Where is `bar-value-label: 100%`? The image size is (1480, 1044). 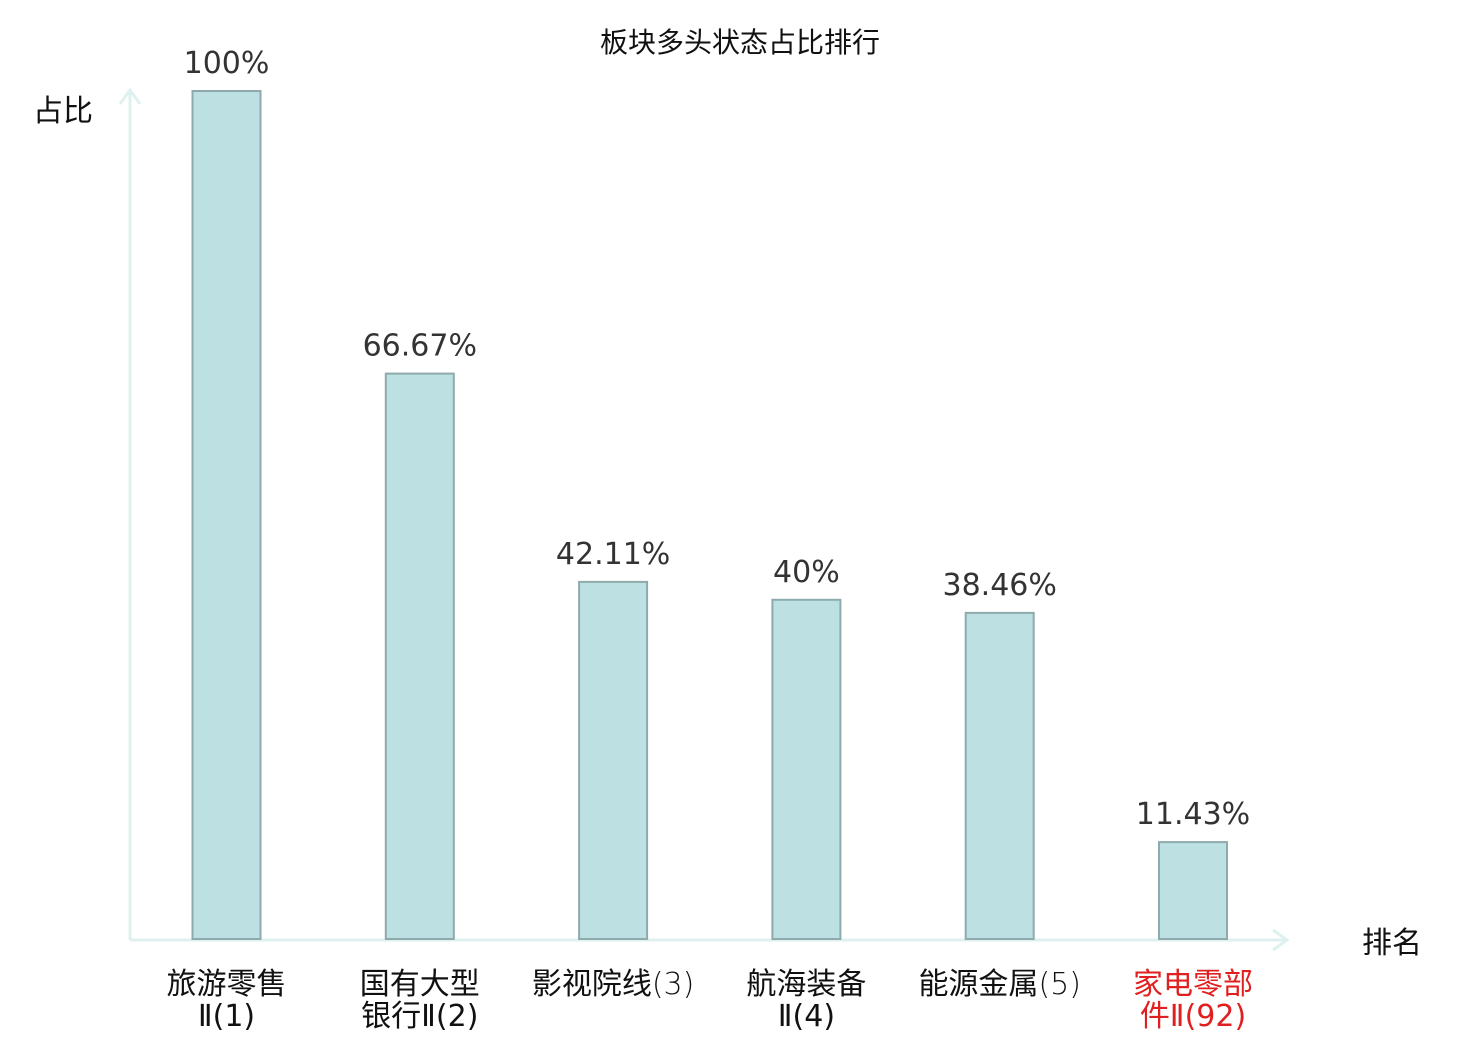 bar-value-label: 100% is located at coordinates (227, 63).